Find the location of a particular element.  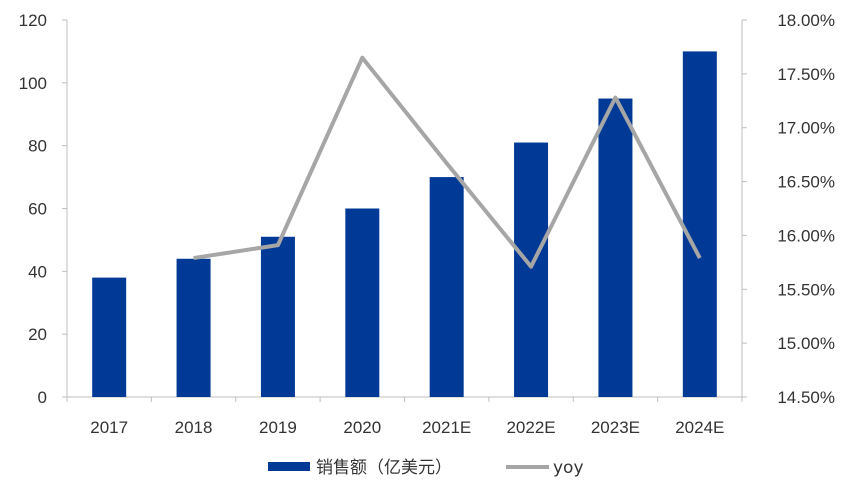

x-tick-label: 2021E is located at coordinates (446, 427).